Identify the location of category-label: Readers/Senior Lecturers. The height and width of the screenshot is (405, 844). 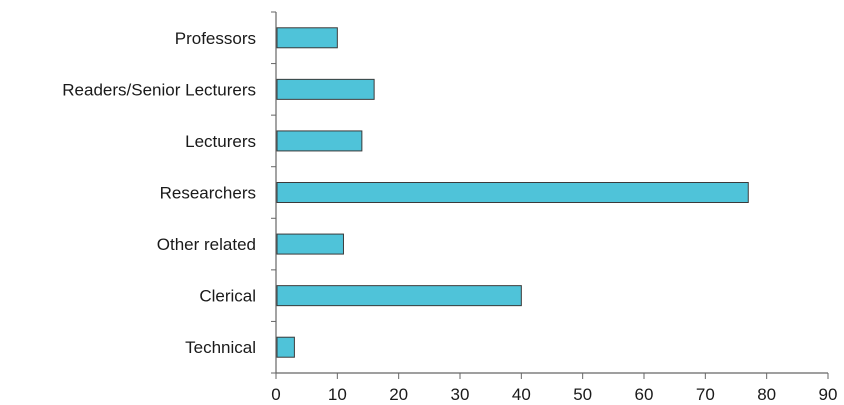
(159, 89).